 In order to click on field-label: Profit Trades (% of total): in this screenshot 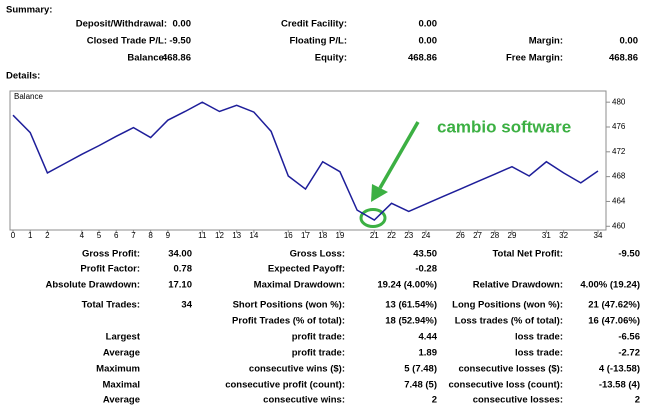, I will do `click(288, 321)`.